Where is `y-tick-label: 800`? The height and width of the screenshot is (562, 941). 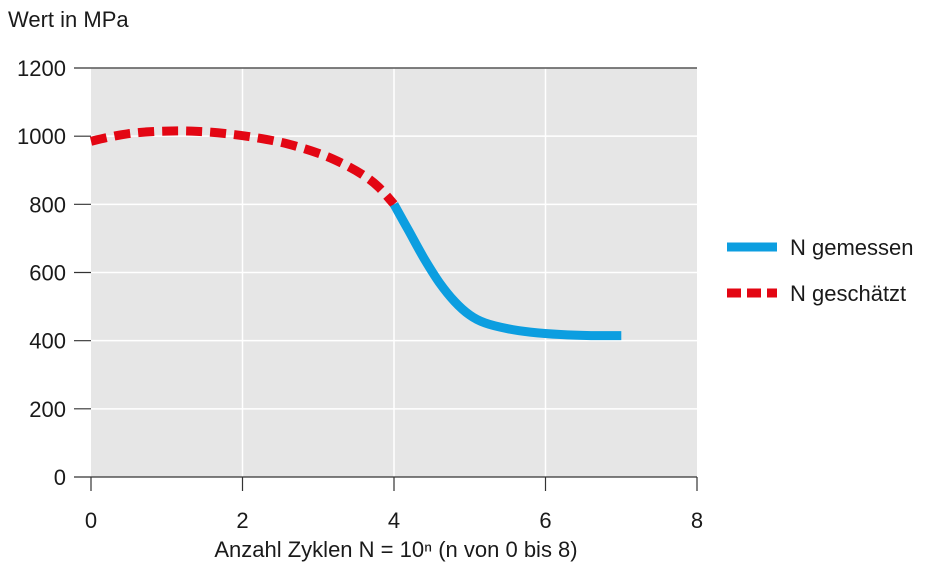
y-tick-label: 800 is located at coordinates (47, 204).